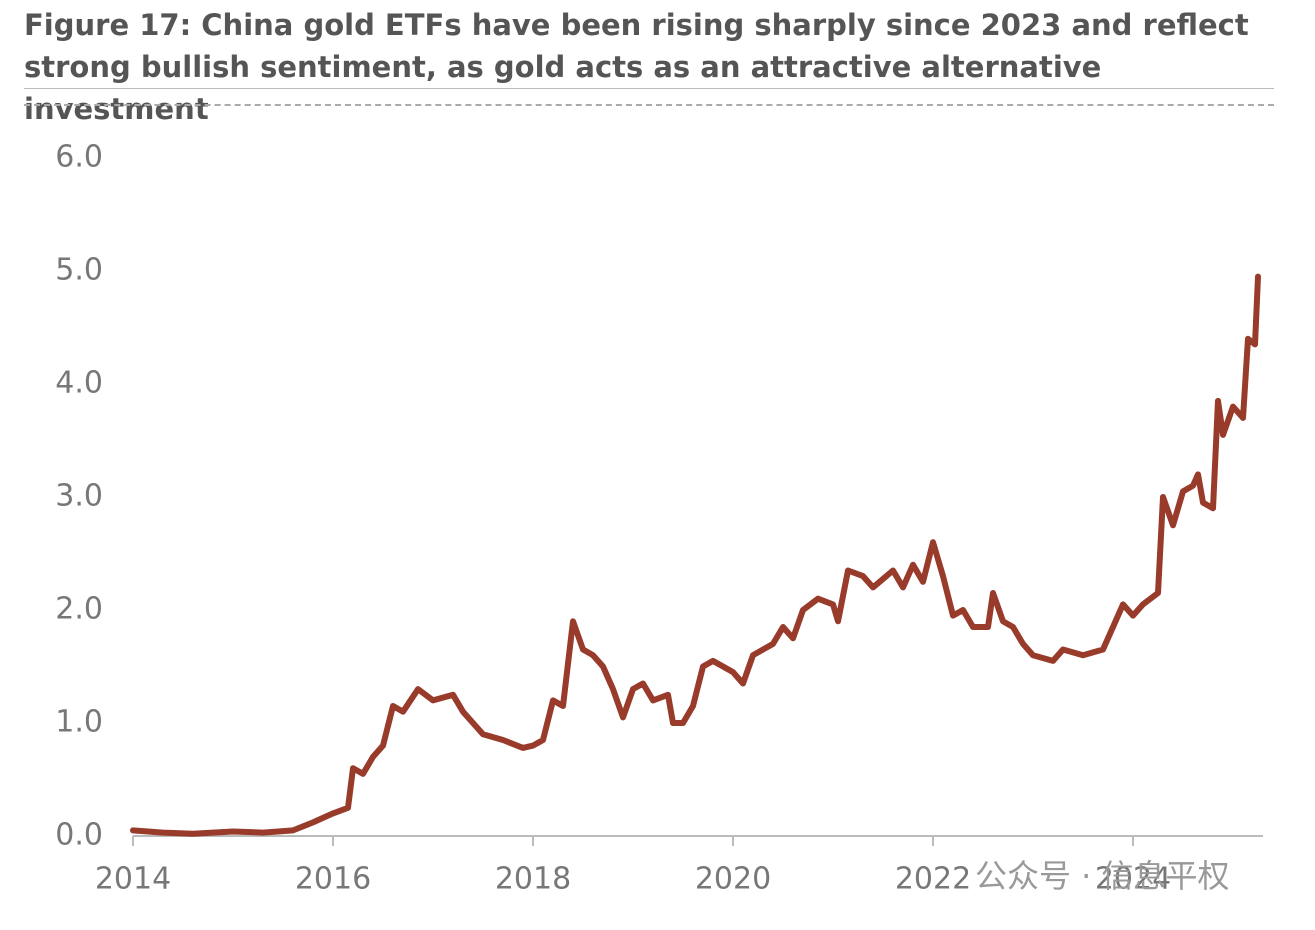 This screenshot has height=930, width=1315. I want to click on x-tick-label: 2020, so click(733, 879).